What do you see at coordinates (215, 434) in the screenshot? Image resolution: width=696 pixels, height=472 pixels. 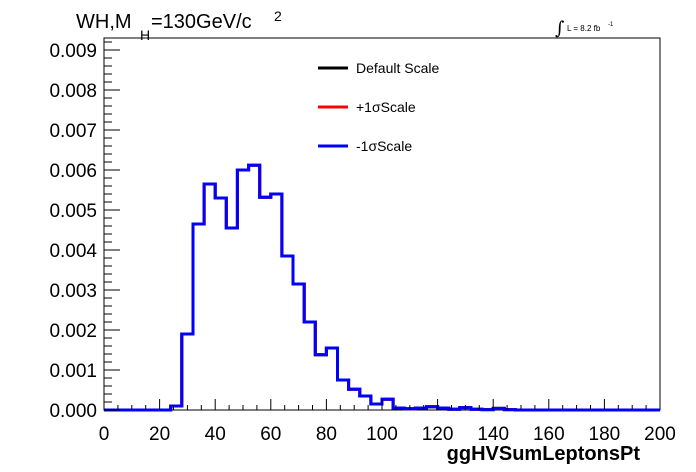 I see `x-tick-label: 40` at bounding box center [215, 434].